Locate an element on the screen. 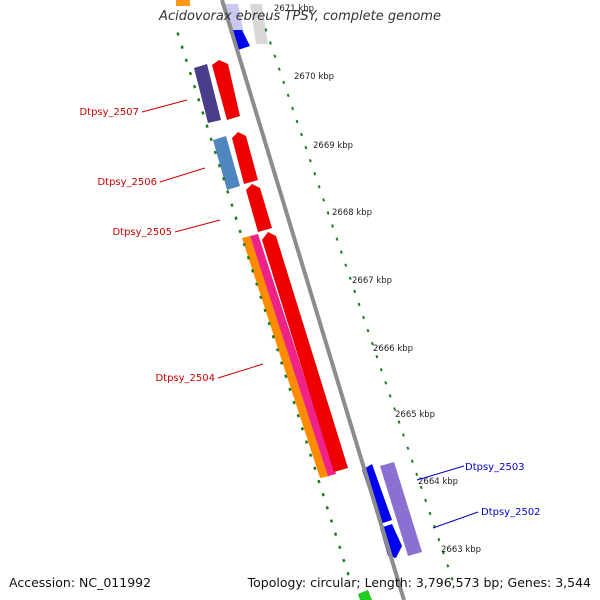 This screenshot has height=600, width=600. gene-label-dtpsy-2504: Dtpsy_2504 is located at coordinates (185, 378).